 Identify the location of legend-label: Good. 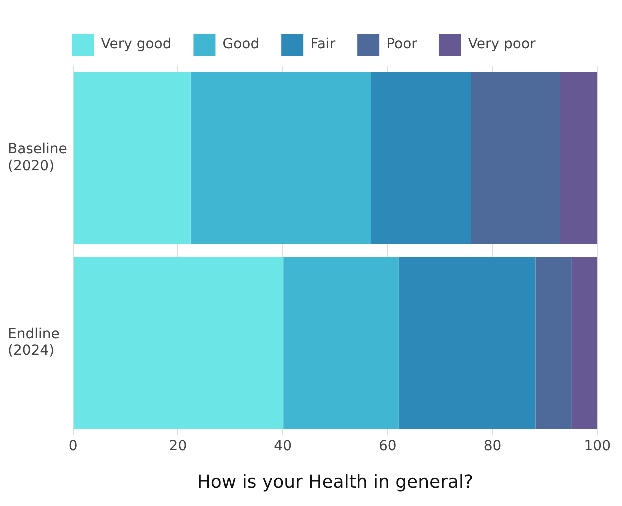
(241, 44).